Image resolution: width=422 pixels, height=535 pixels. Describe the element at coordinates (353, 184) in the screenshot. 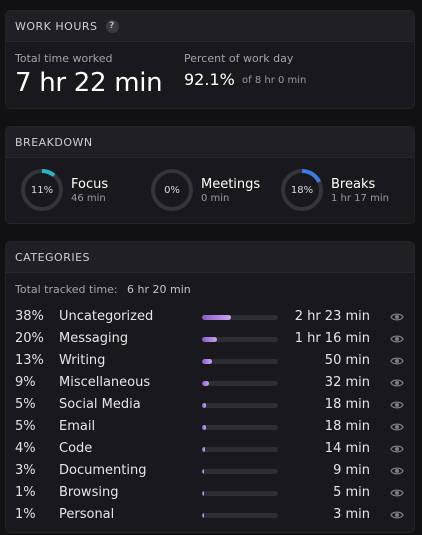

I see `breakdown-name: Breaks` at that location.